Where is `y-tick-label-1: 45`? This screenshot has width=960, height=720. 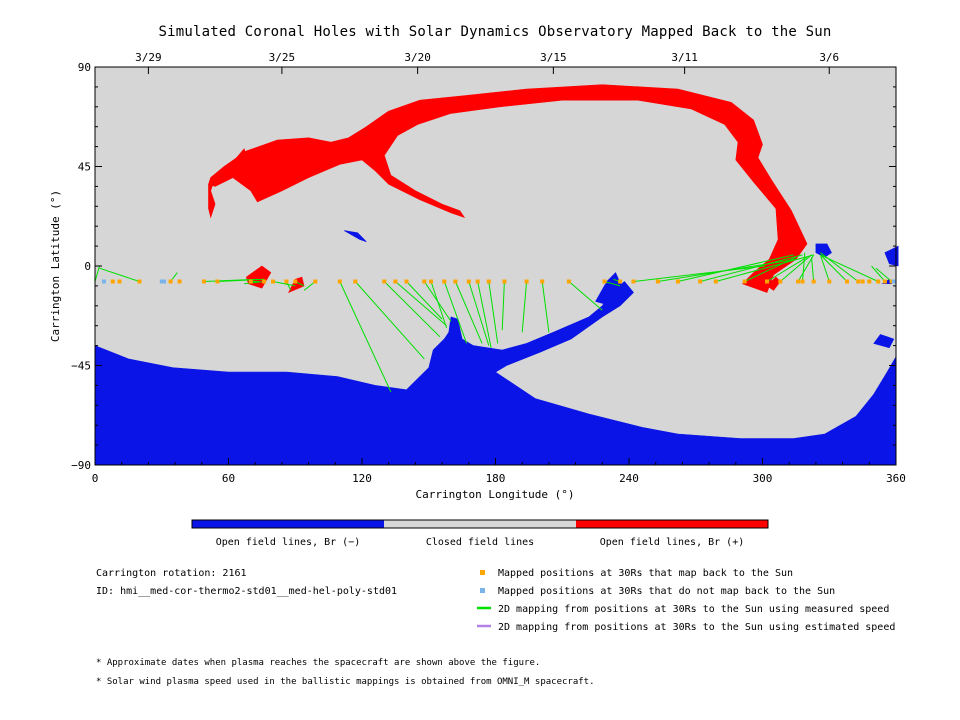 y-tick-label-1: 45 is located at coordinates (84, 167).